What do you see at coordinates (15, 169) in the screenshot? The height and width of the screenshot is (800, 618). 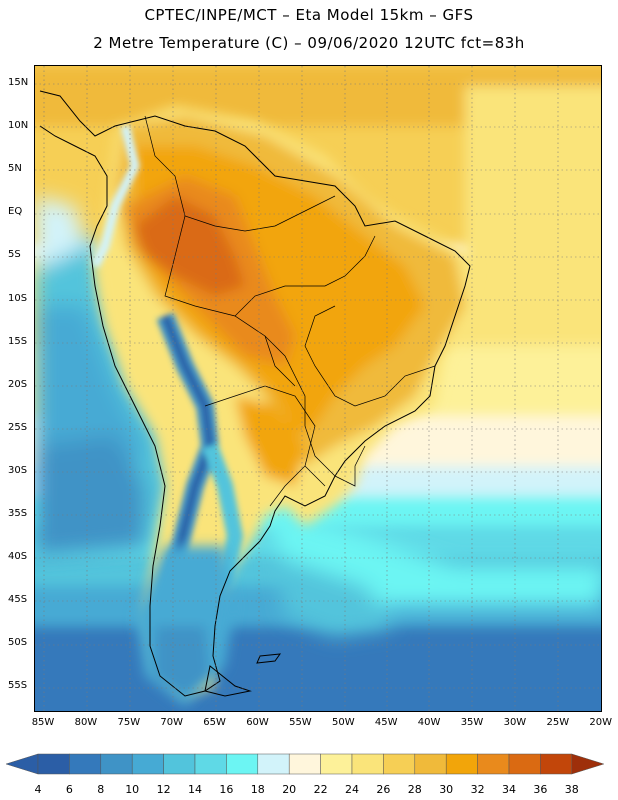 I see `latitude-label: 5N` at bounding box center [15, 169].